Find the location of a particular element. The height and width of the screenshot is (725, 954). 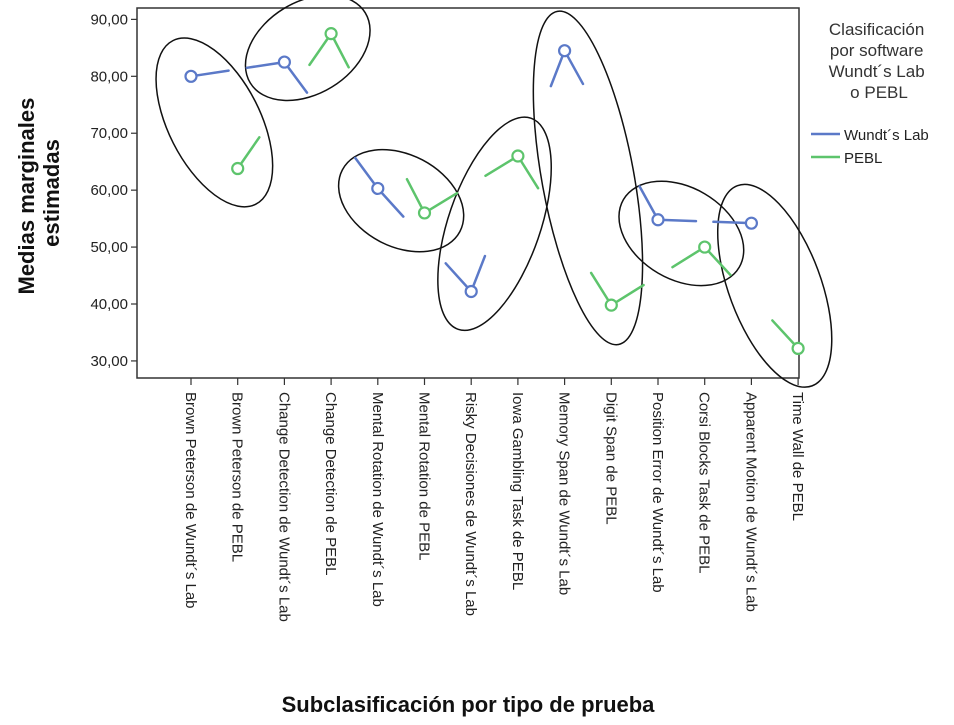

x-tick-label: Change Detection de Wundt´s Lab is located at coordinates (283, 507).